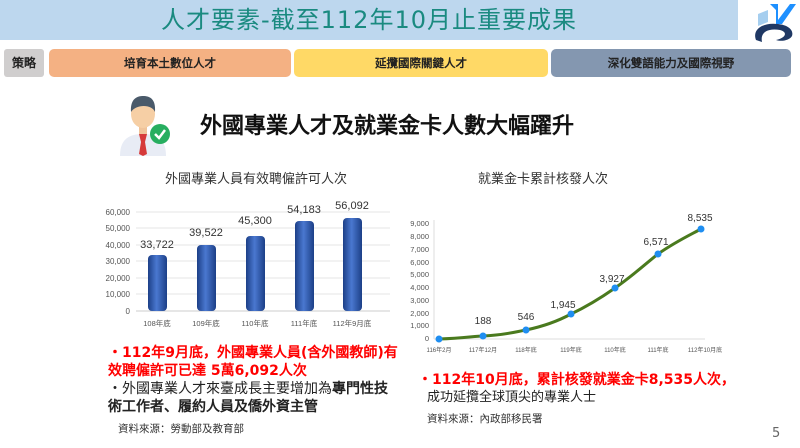 The width and height of the screenshot is (800, 448). I want to click on page-number: 5, so click(776, 433).